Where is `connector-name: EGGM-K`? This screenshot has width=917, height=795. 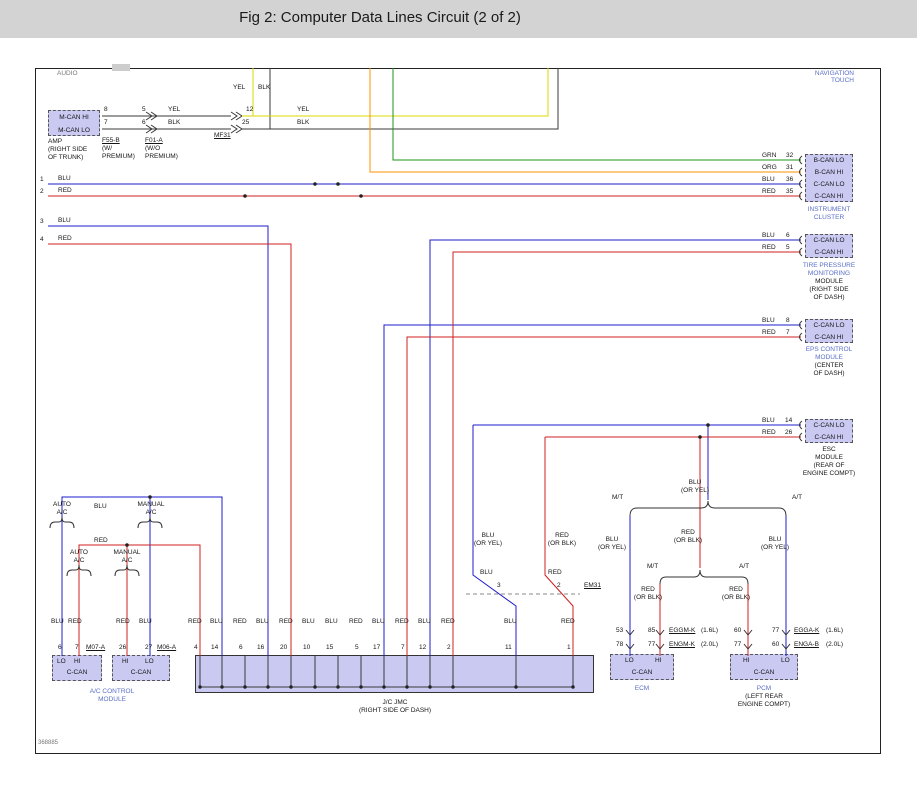 connector-name: EGGM-K is located at coordinates (682, 630).